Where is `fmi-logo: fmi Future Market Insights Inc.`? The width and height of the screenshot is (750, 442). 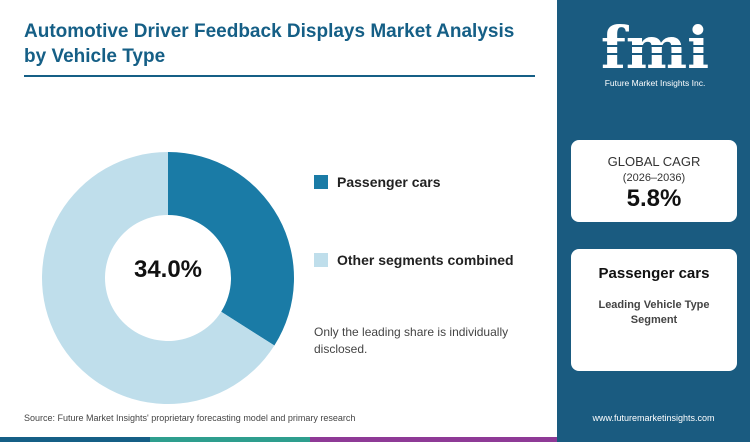 fmi-logo: fmi Future Market Insights Inc. is located at coordinates (655, 56).